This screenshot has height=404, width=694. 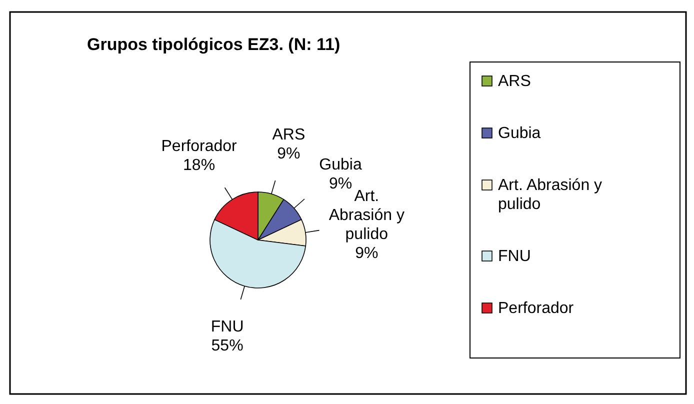 I want to click on legend-label: Art. Abrasión y pulido, so click(x=550, y=195).